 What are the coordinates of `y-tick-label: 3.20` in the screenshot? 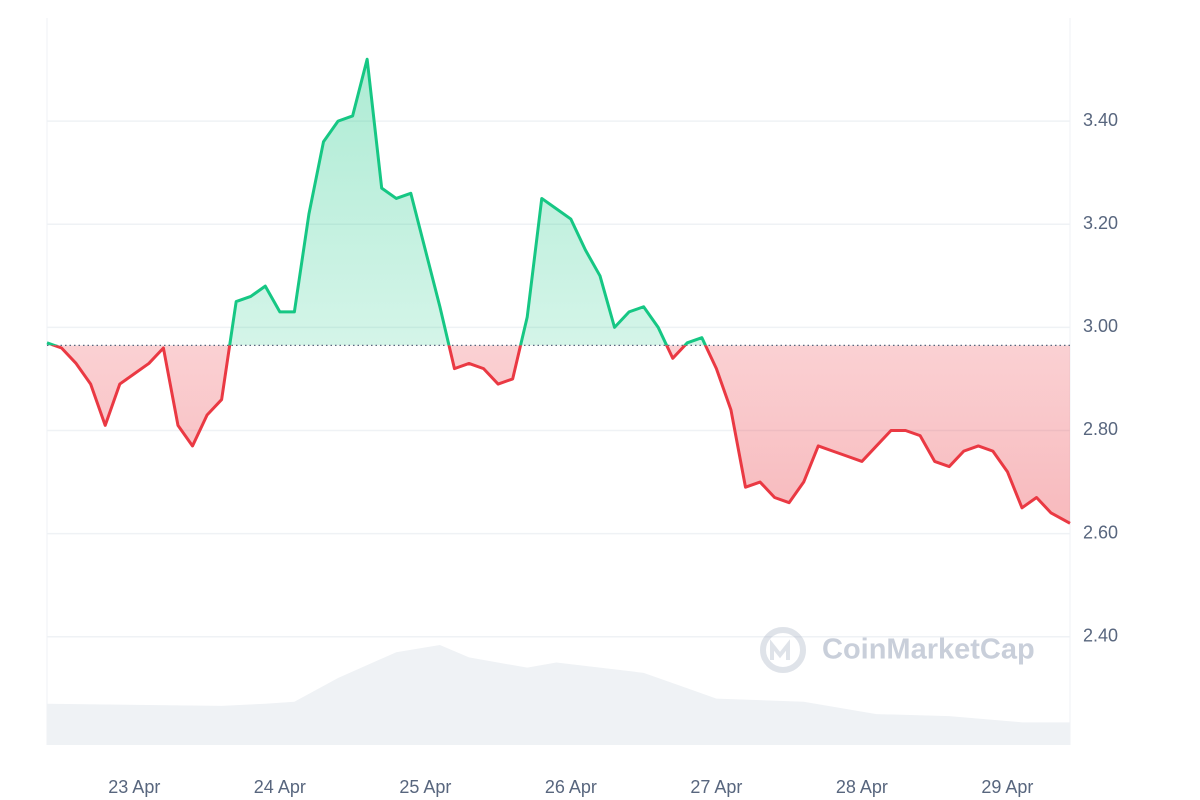 It's located at (1100, 223).